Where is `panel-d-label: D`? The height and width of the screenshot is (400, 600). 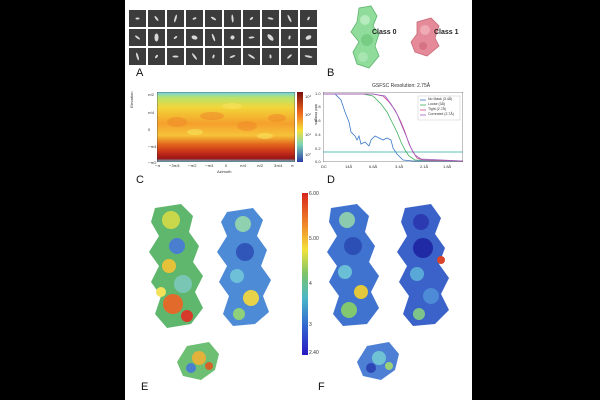 panel-d-label: D is located at coordinates (331, 180).